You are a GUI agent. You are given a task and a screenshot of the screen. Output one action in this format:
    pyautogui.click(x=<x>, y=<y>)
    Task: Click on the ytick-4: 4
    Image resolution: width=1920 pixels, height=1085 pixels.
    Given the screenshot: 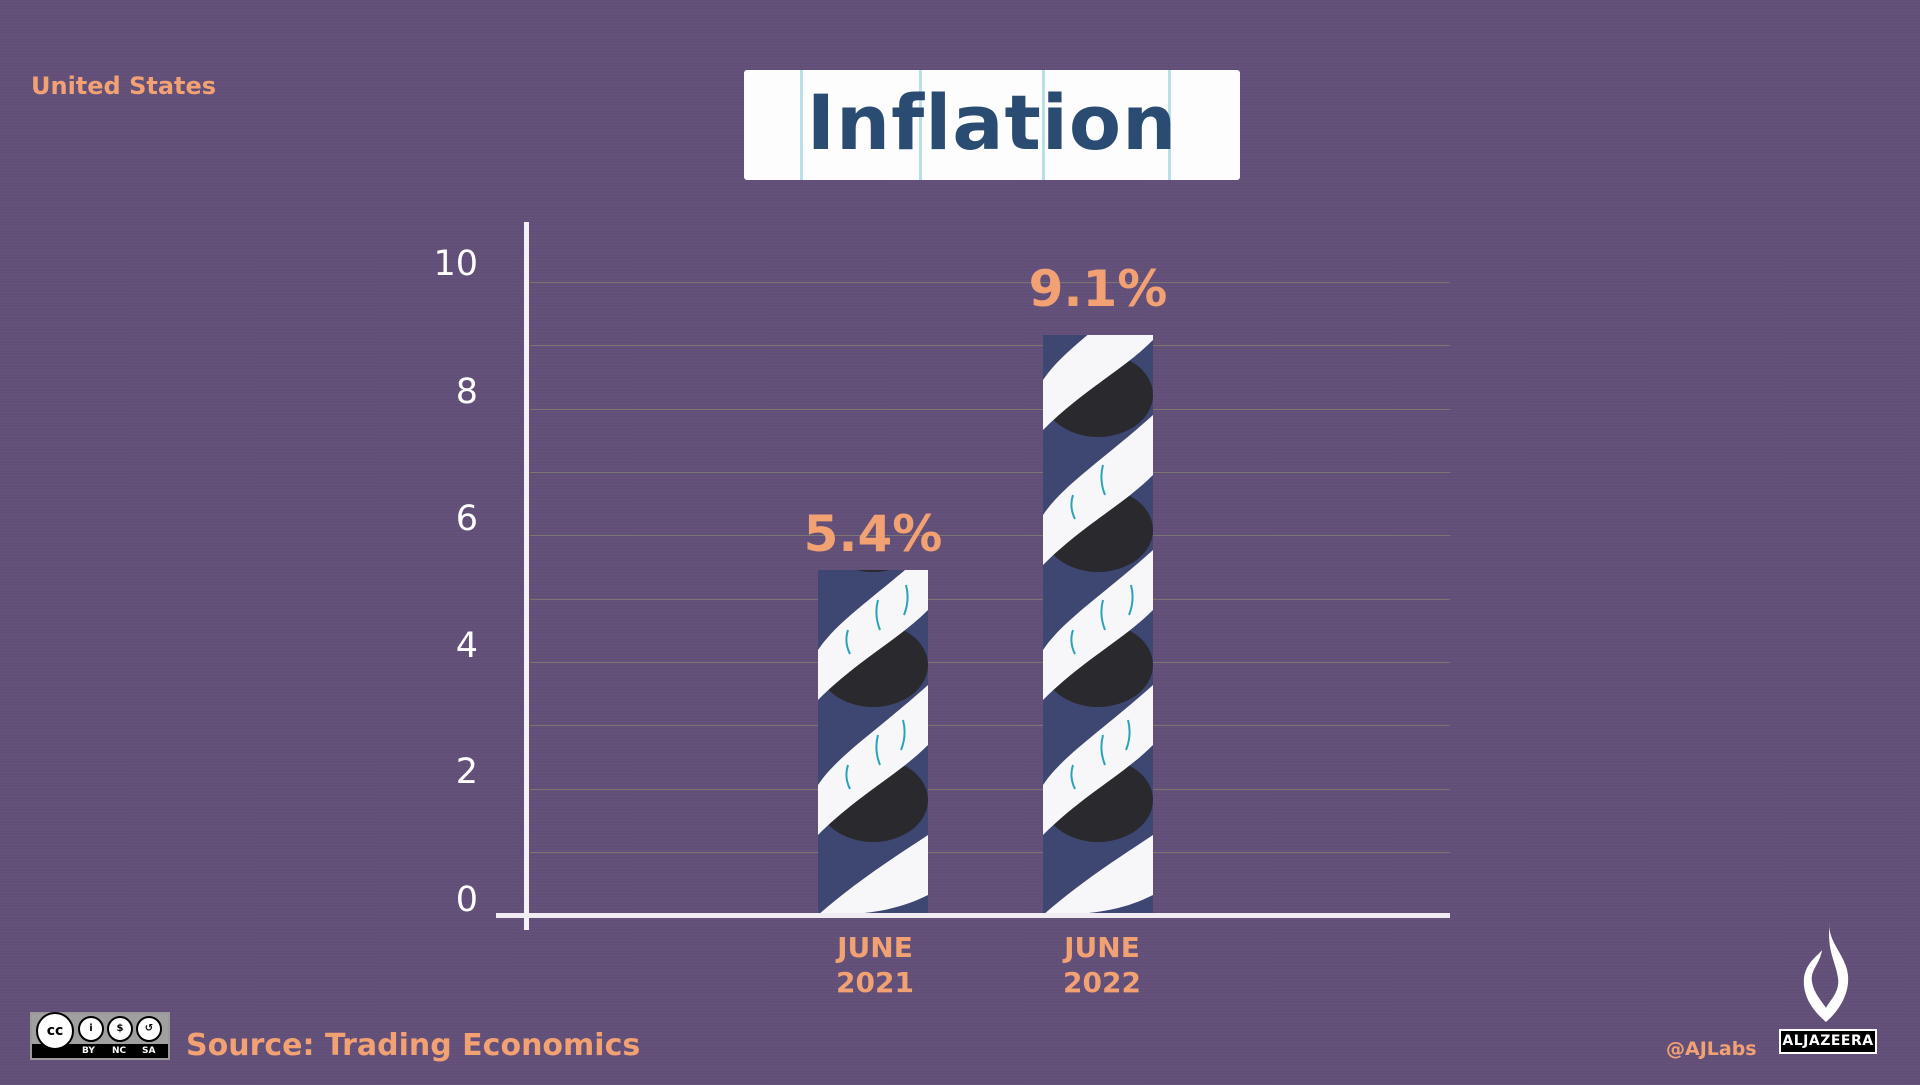 What is the action you would take?
    pyautogui.click(x=466, y=646)
    